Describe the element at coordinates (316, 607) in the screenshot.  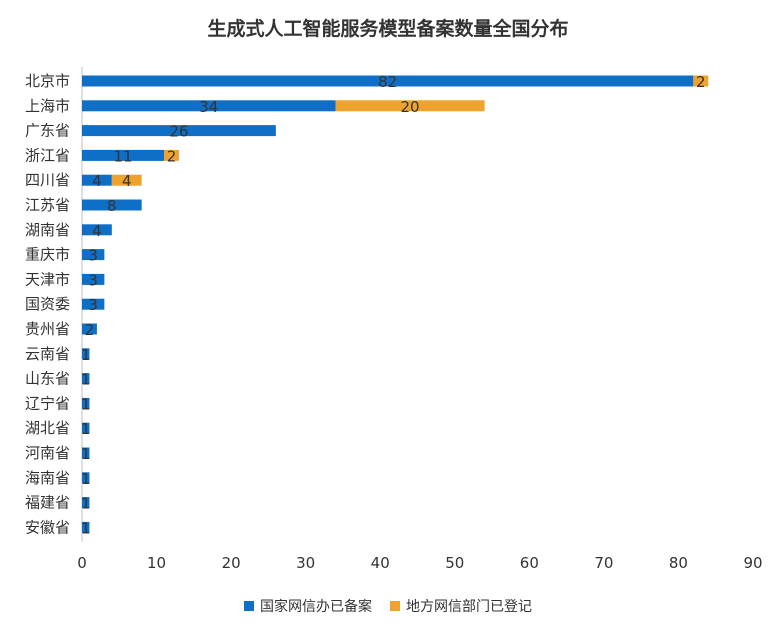
I see `legend-label-series-0: 国家网信办已备案` at that location.